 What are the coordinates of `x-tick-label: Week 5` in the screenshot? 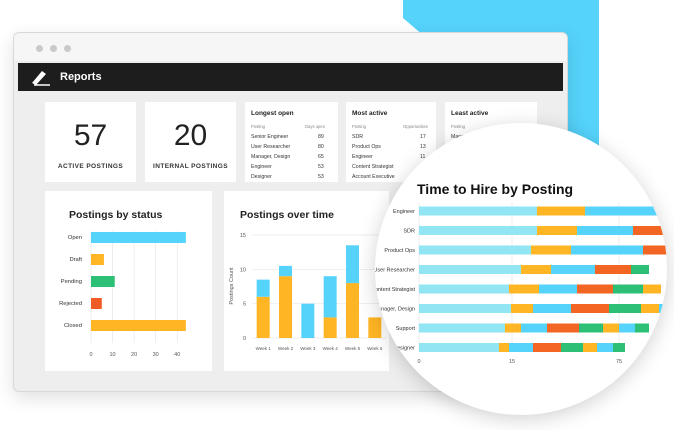 It's located at (353, 348).